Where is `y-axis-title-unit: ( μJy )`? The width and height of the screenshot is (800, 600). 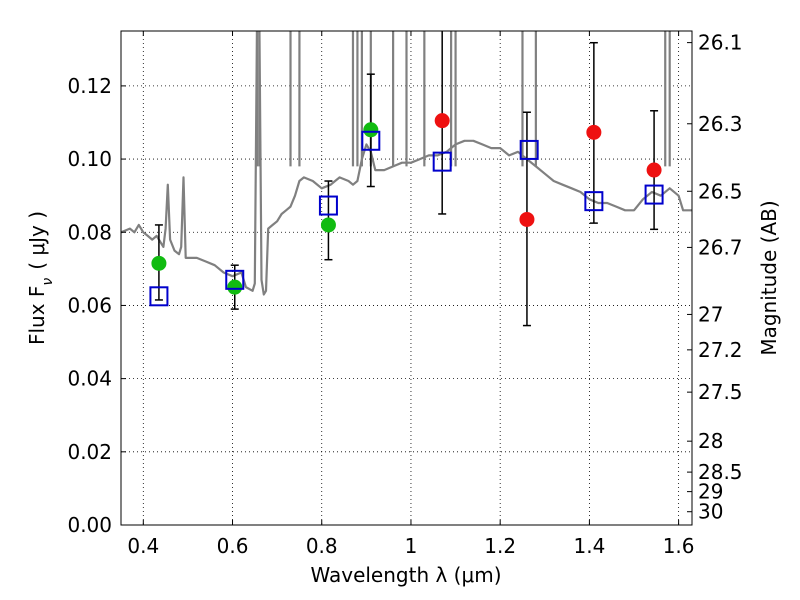 y-axis-title-unit: ( μJy ) is located at coordinates (37, 240).